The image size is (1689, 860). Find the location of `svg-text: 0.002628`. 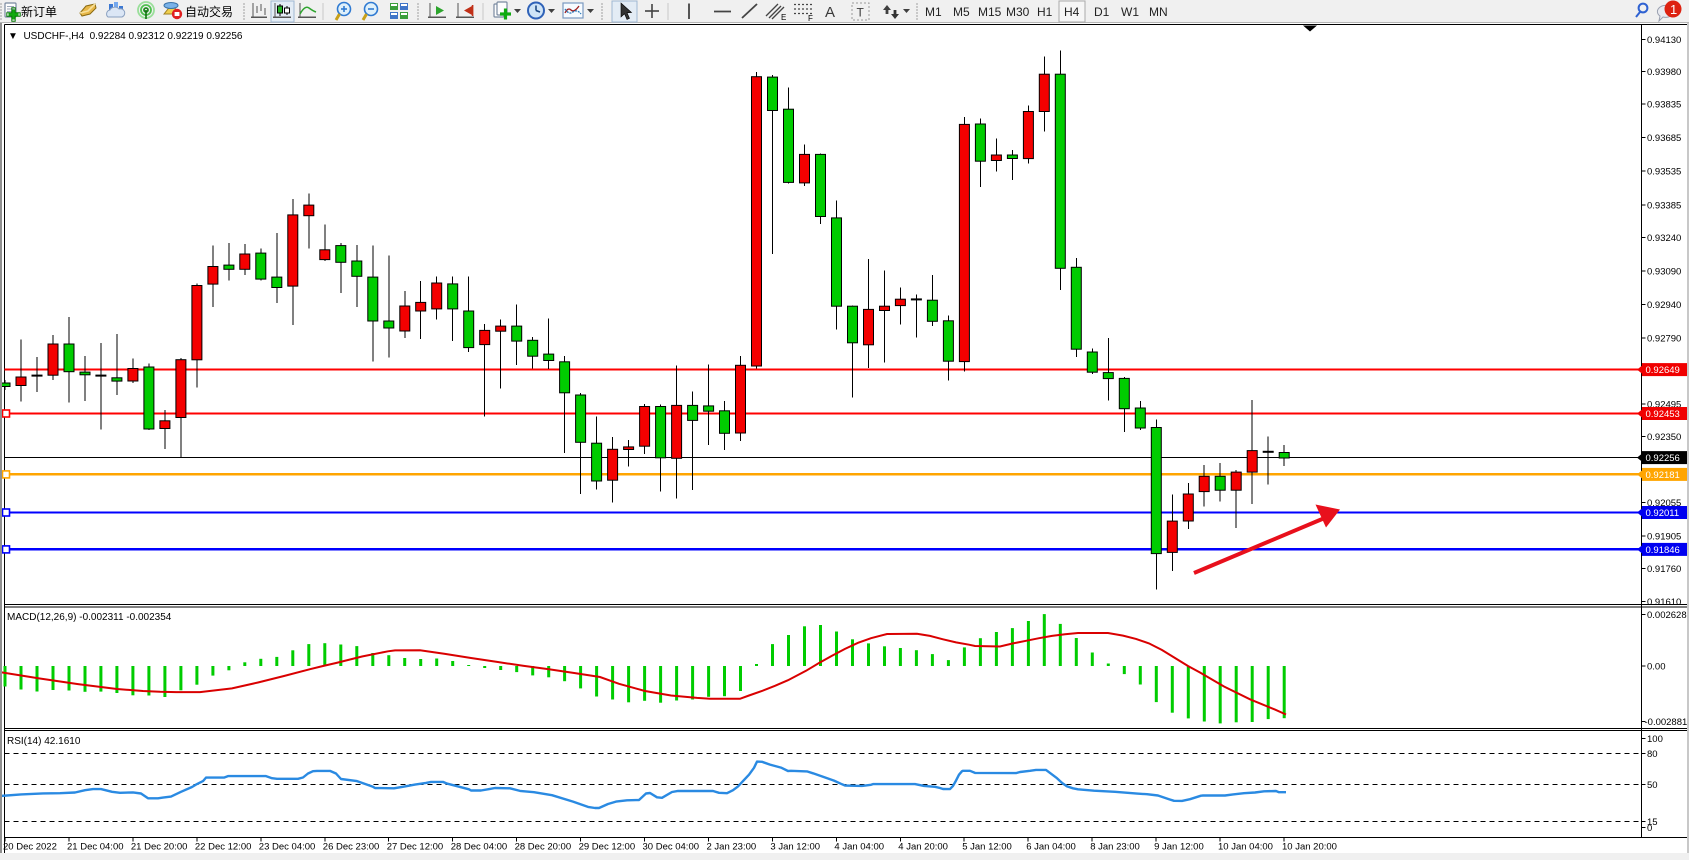

svg-text: 0.002628 is located at coordinates (1667, 615).